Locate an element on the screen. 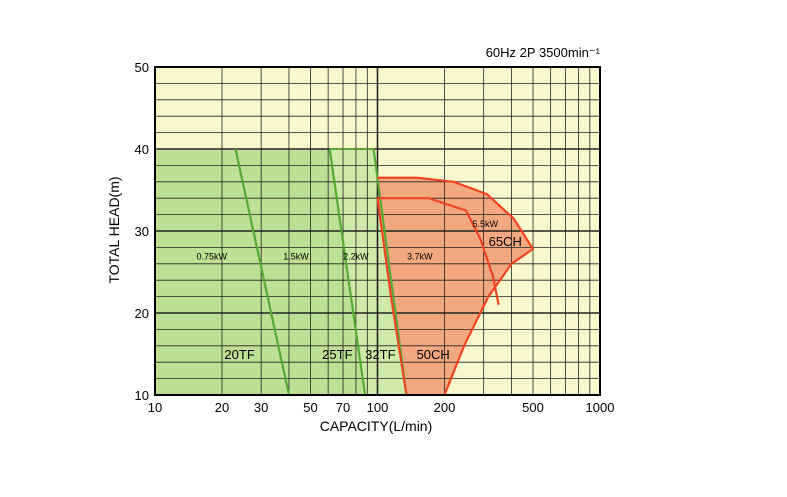  curve-label: 1.5kW is located at coordinates (296, 257).